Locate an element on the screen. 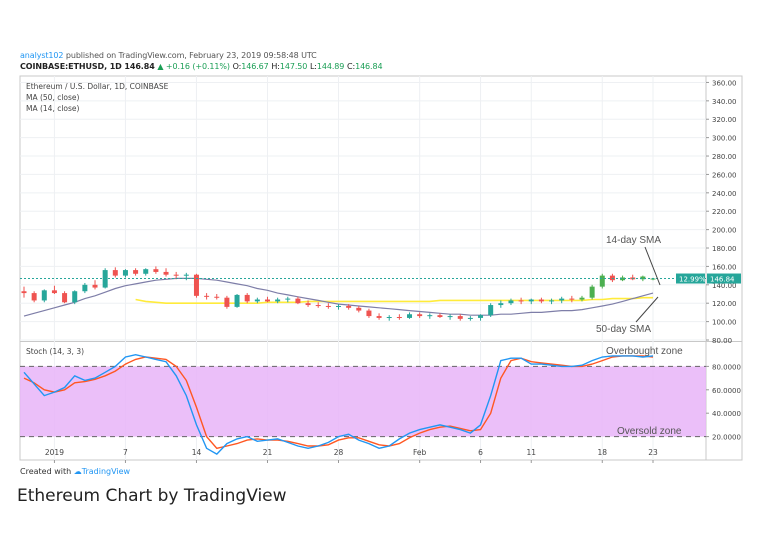 Image resolution: width=773 pixels, height=533 pixels. author-link: analyst102 is located at coordinates (42, 55).